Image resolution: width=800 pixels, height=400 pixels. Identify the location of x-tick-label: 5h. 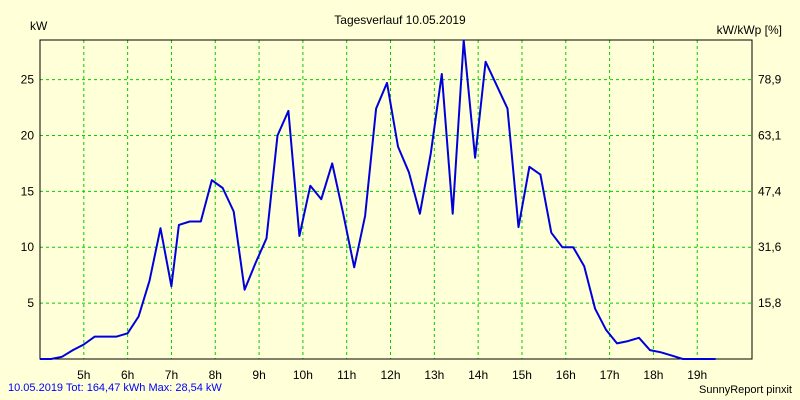
(83, 375).